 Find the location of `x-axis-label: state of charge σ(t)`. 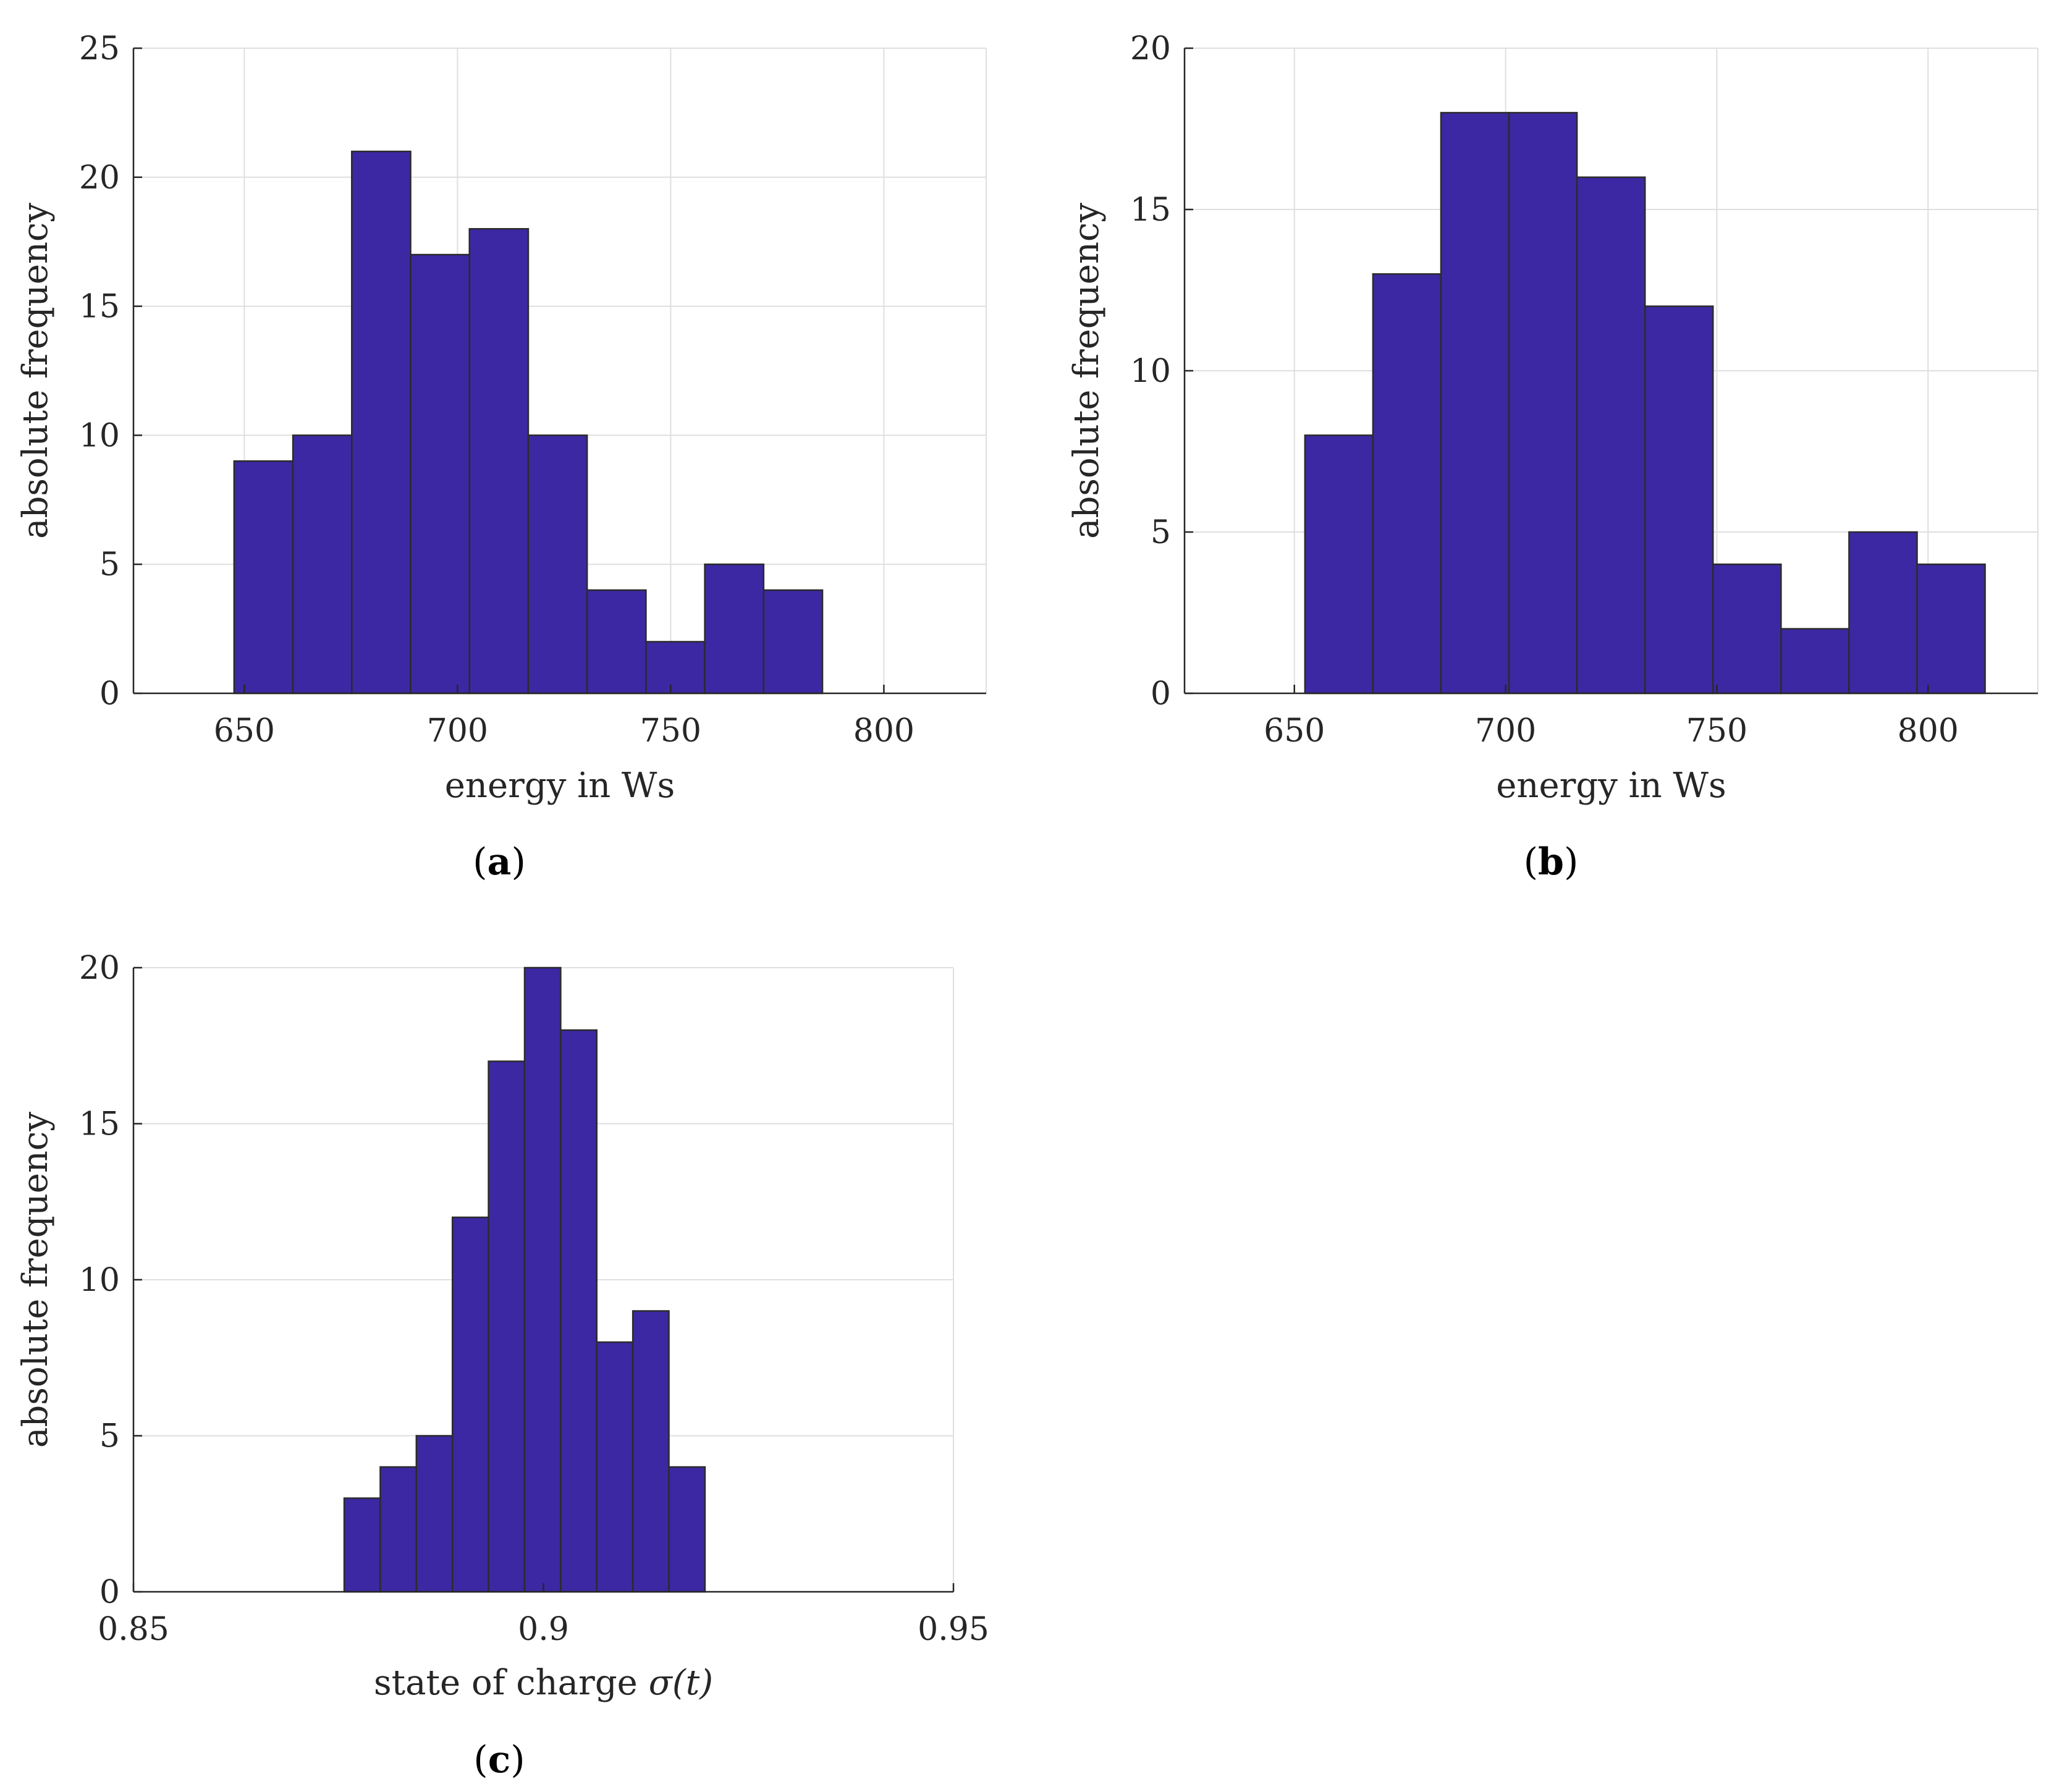

x-axis-label: state of charge σ(t) is located at coordinates (543, 1683).